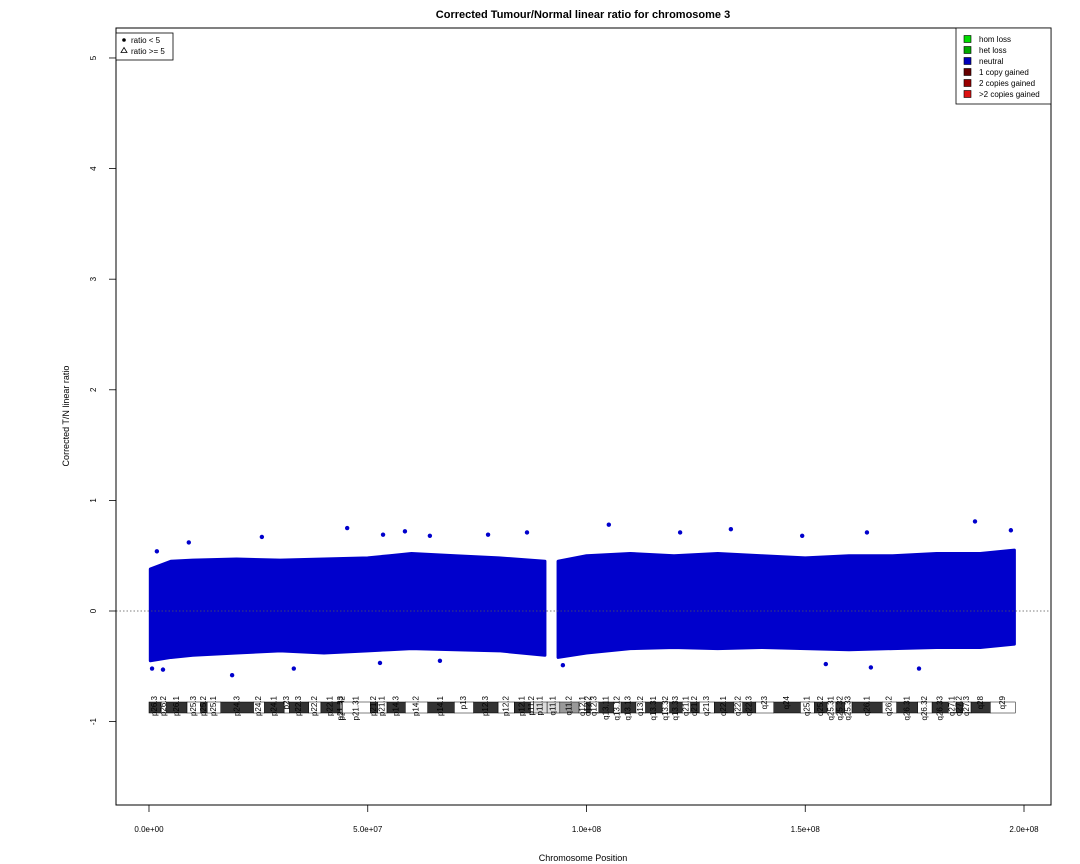 The height and width of the screenshot is (864, 1080). Describe the element at coordinates (694, 705) in the screenshot. I see `band-label: q21.2` at that location.